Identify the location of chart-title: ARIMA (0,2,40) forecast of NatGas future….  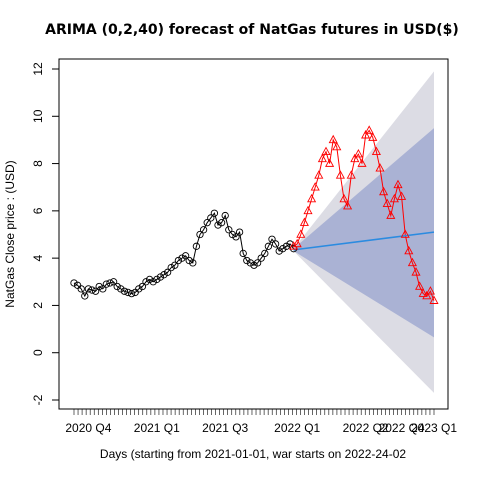
(252, 30).